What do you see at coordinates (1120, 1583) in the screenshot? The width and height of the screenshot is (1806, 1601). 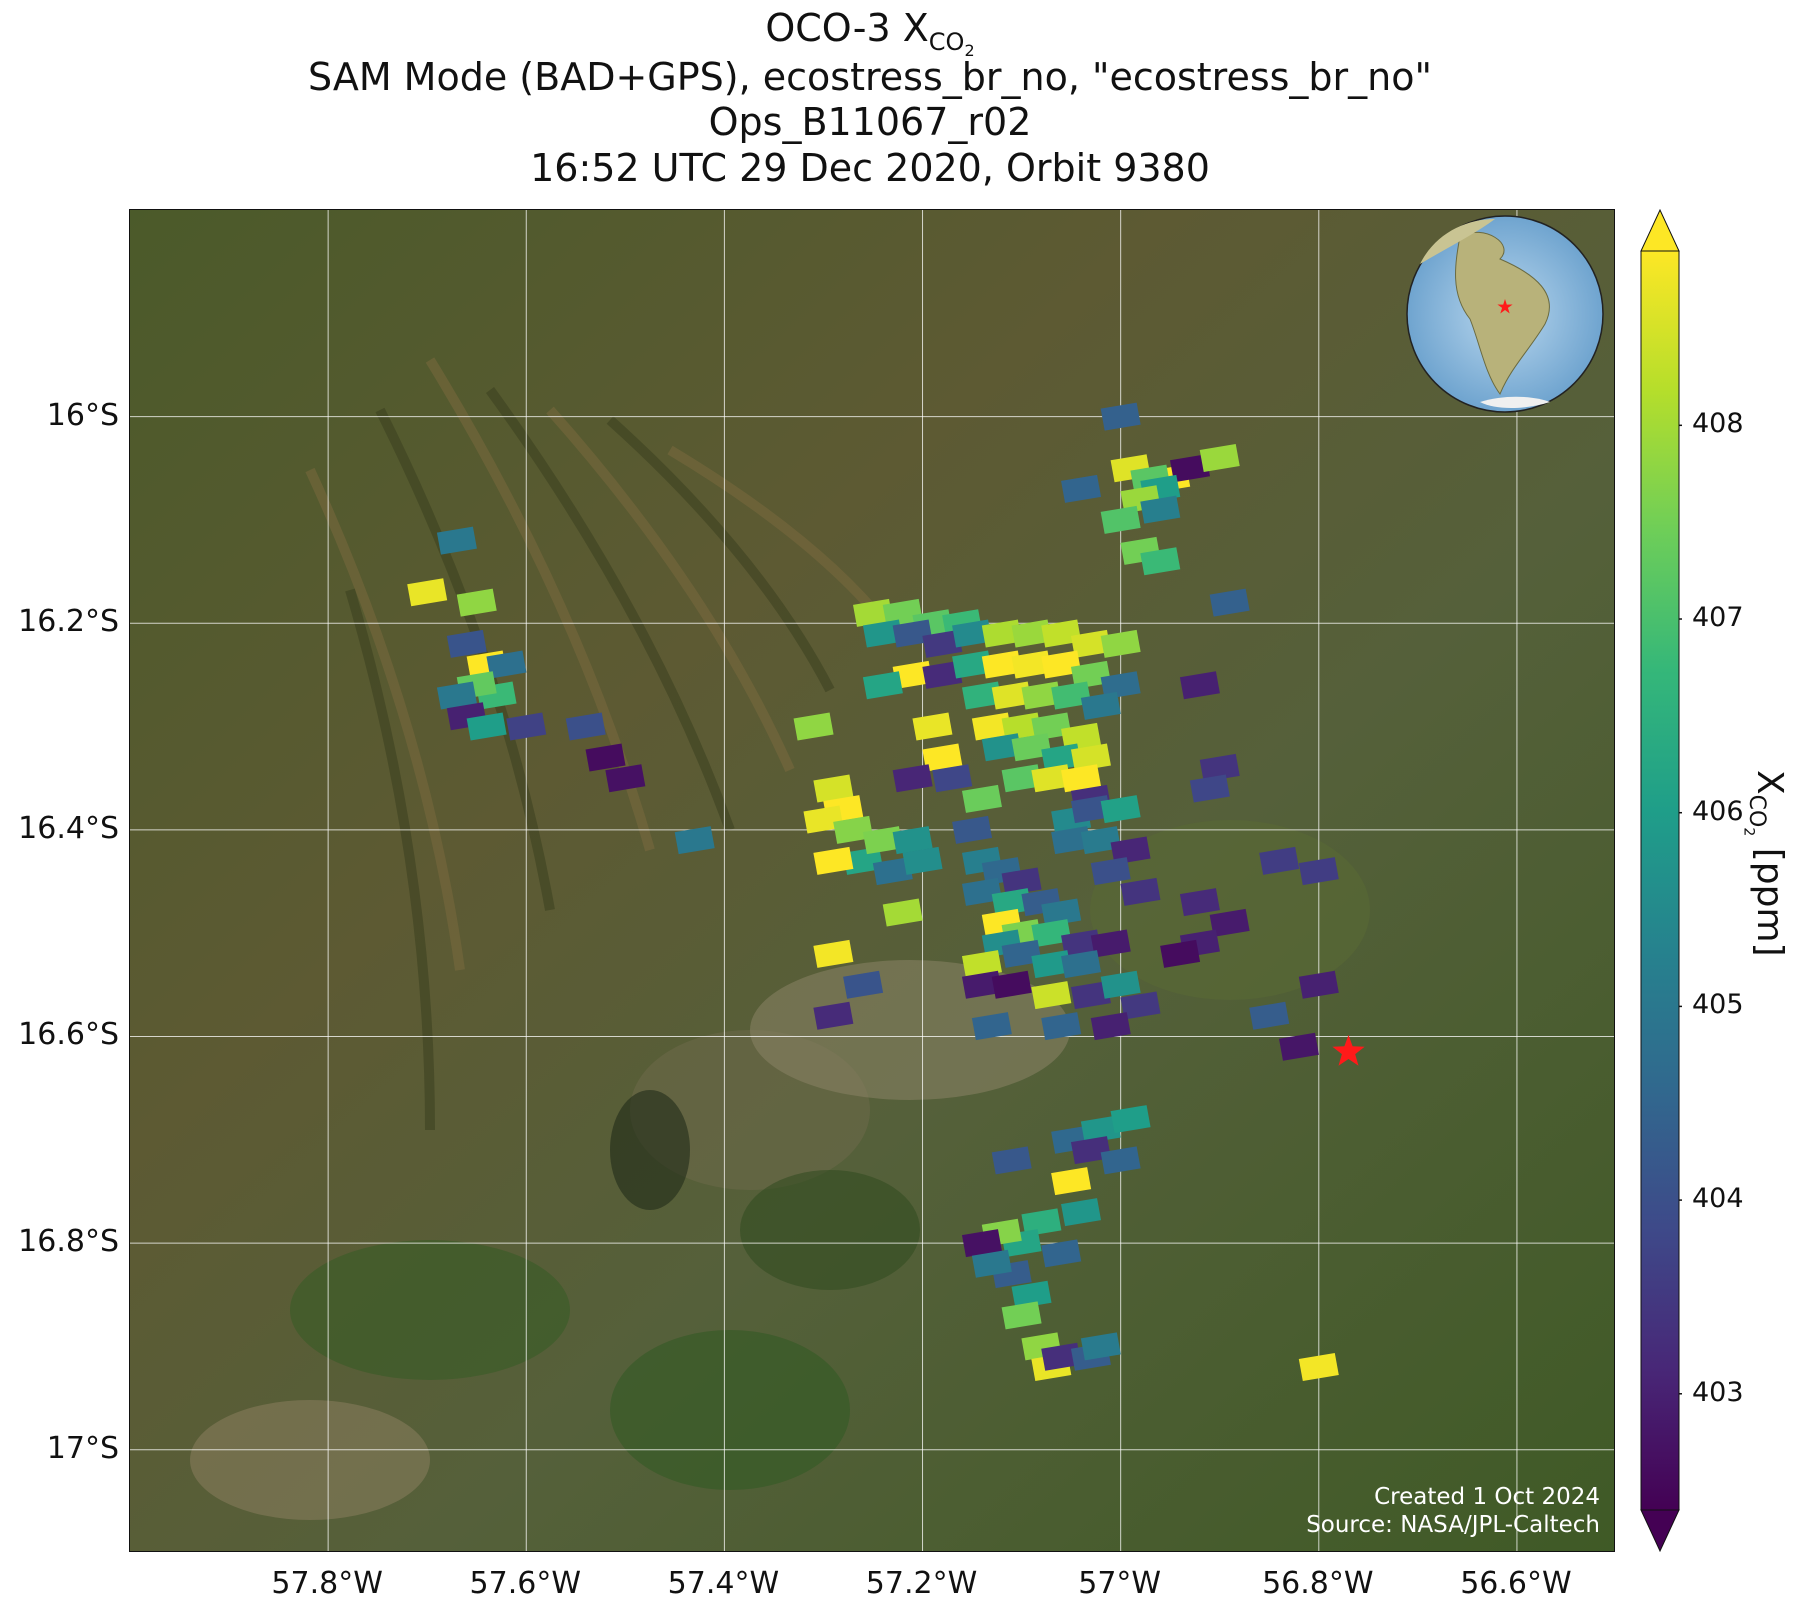 I see `lon-tick-label: 57°W` at bounding box center [1120, 1583].